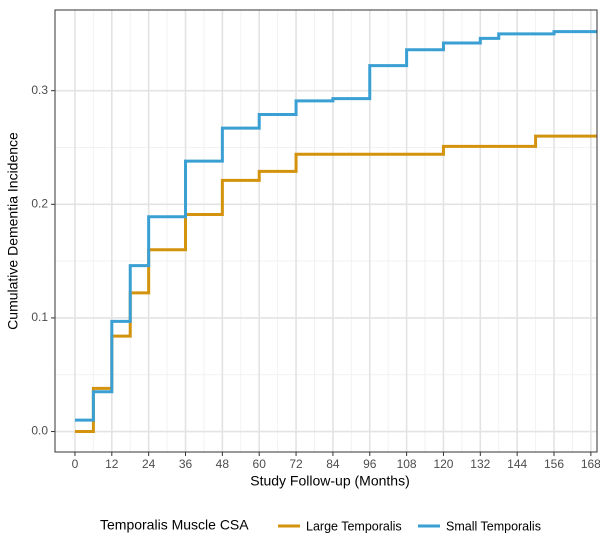 Image resolution: width=600 pixels, height=533 pixels. Describe the element at coordinates (39, 317) in the screenshot. I see `y-tick-label: 0.1` at that location.